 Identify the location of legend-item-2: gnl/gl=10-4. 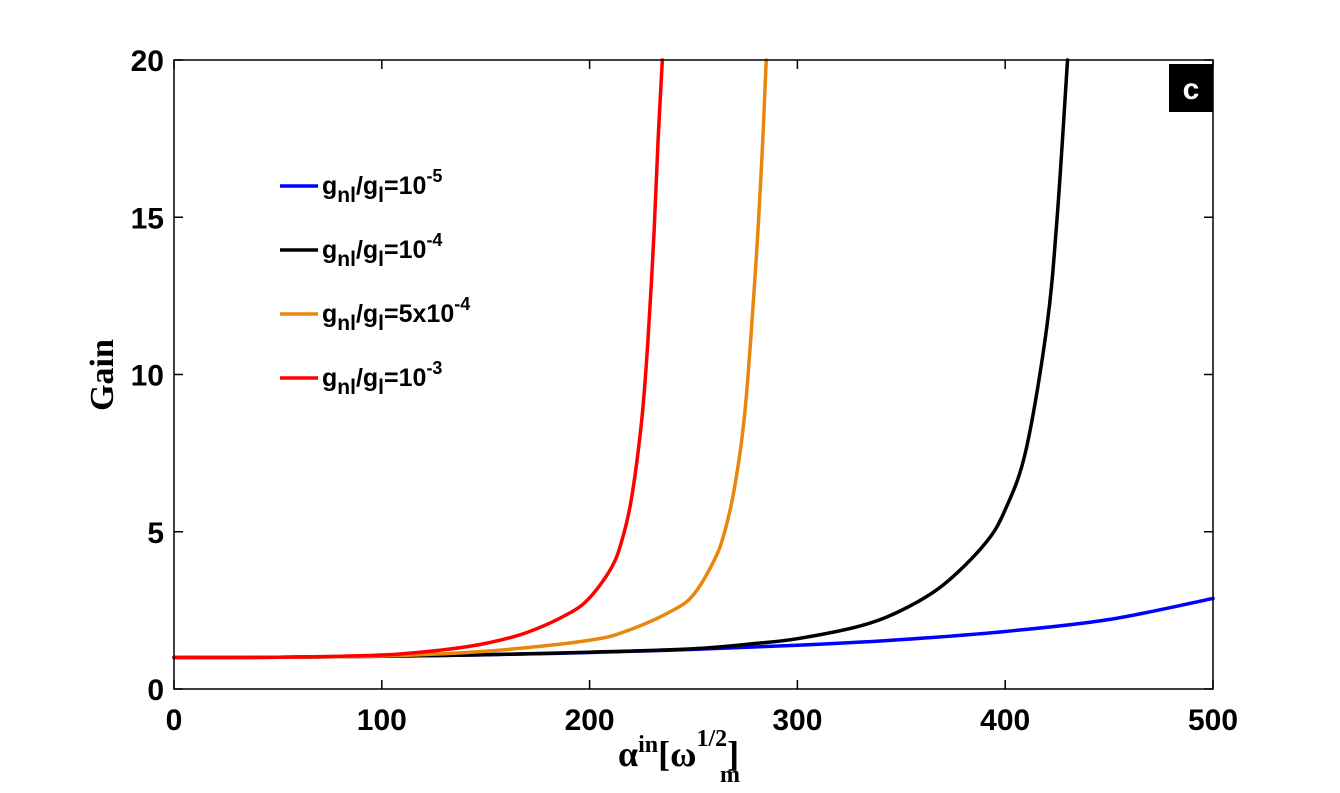
(361, 250).